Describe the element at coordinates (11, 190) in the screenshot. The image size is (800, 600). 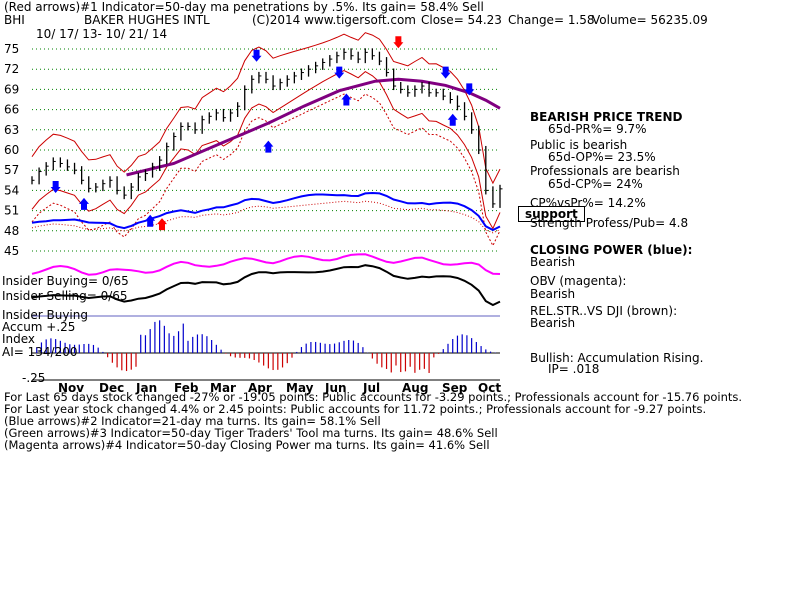
I see `y-tick-label: 54` at that location.